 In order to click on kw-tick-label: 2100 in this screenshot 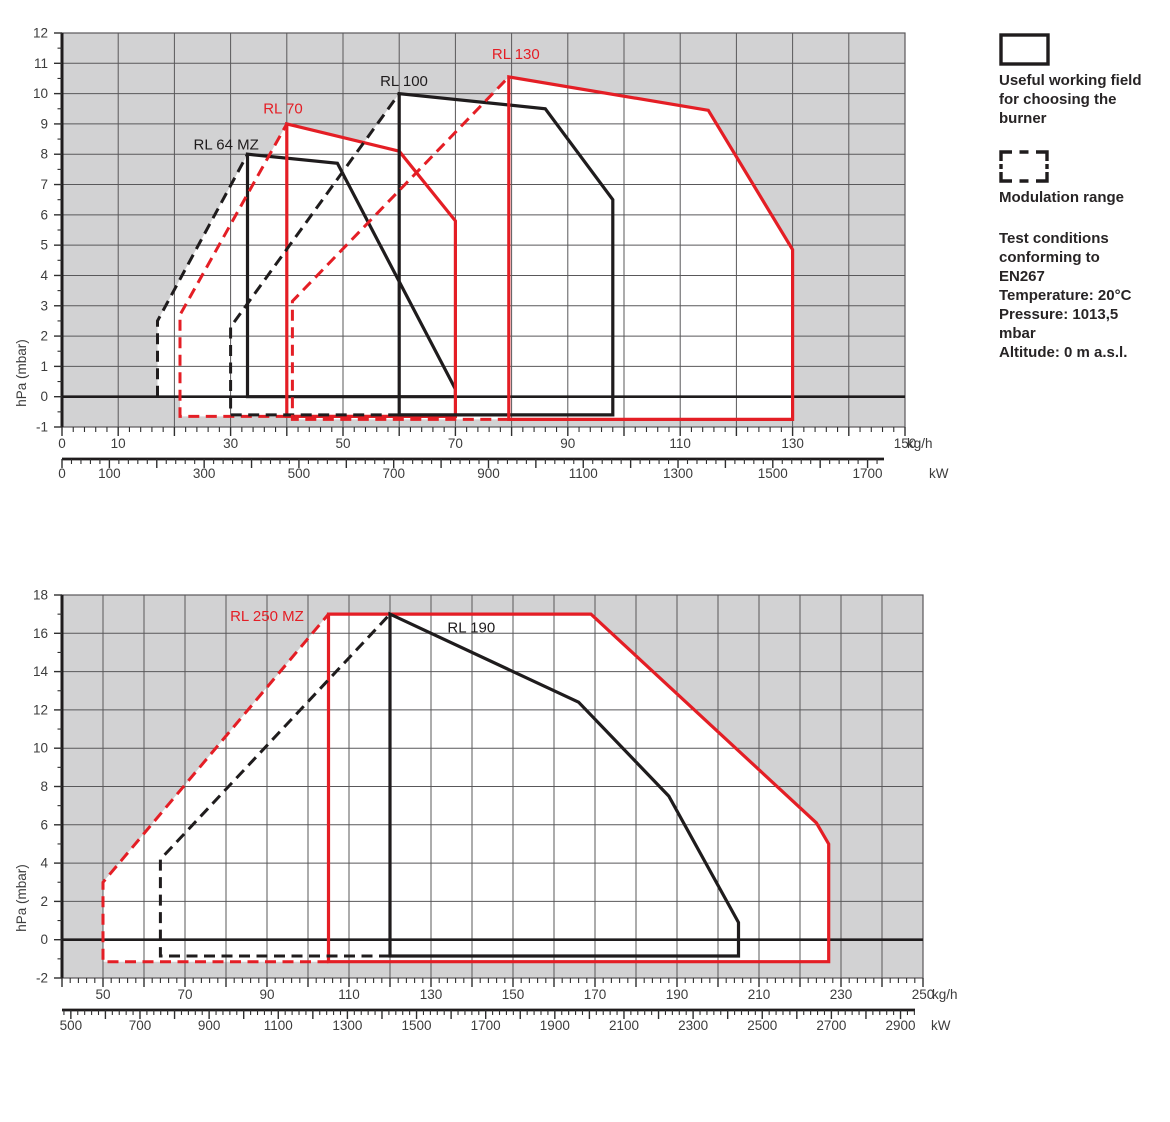, I will do `click(624, 1025)`.